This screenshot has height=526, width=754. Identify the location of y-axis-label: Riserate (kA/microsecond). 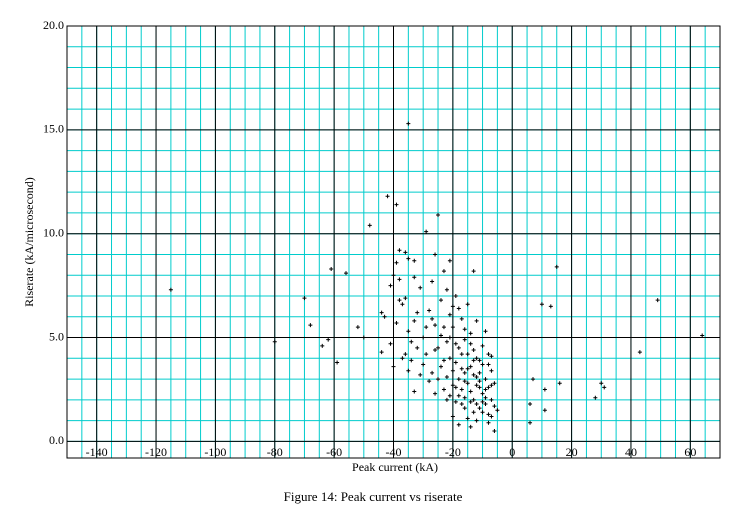
(29, 242).